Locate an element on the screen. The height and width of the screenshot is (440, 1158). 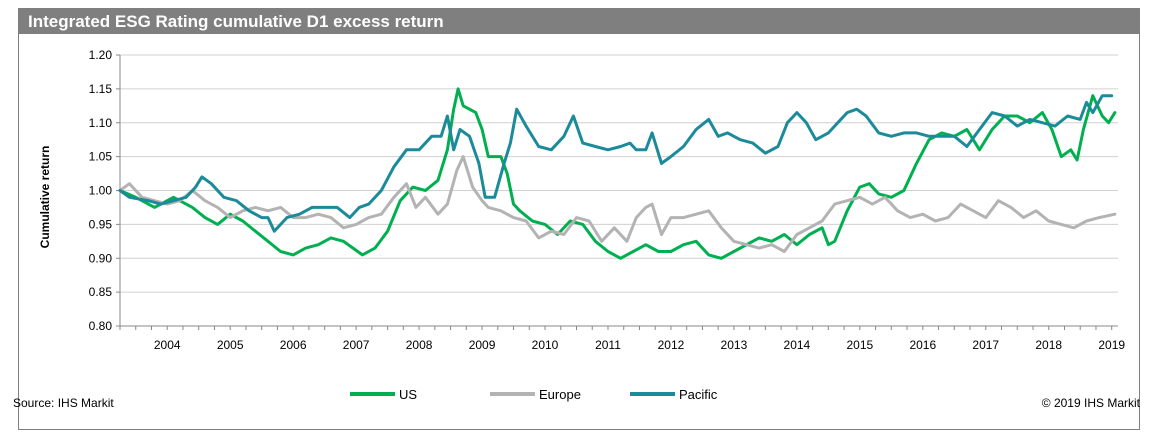
x-tick-label: 2014 is located at coordinates (797, 345).